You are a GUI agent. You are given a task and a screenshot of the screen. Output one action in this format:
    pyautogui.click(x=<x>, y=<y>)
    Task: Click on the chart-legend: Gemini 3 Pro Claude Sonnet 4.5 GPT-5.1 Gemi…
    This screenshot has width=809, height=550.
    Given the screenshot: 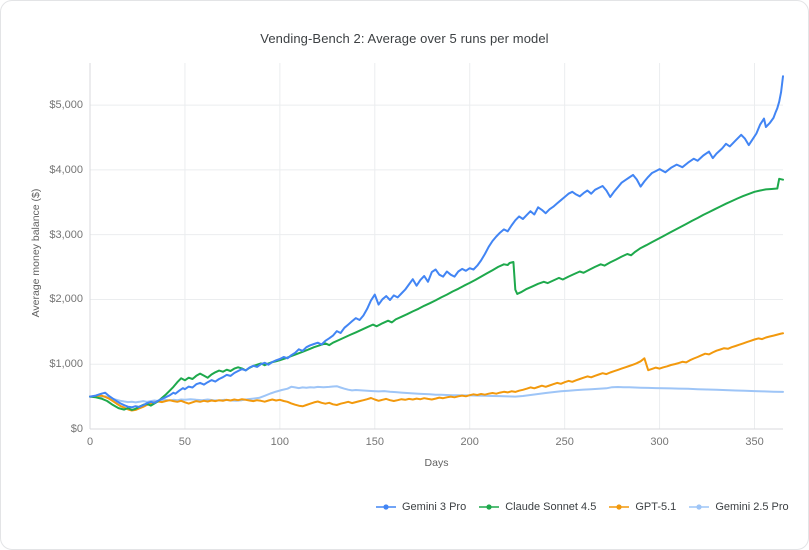 What is the action you would take?
    pyautogui.click(x=582, y=507)
    